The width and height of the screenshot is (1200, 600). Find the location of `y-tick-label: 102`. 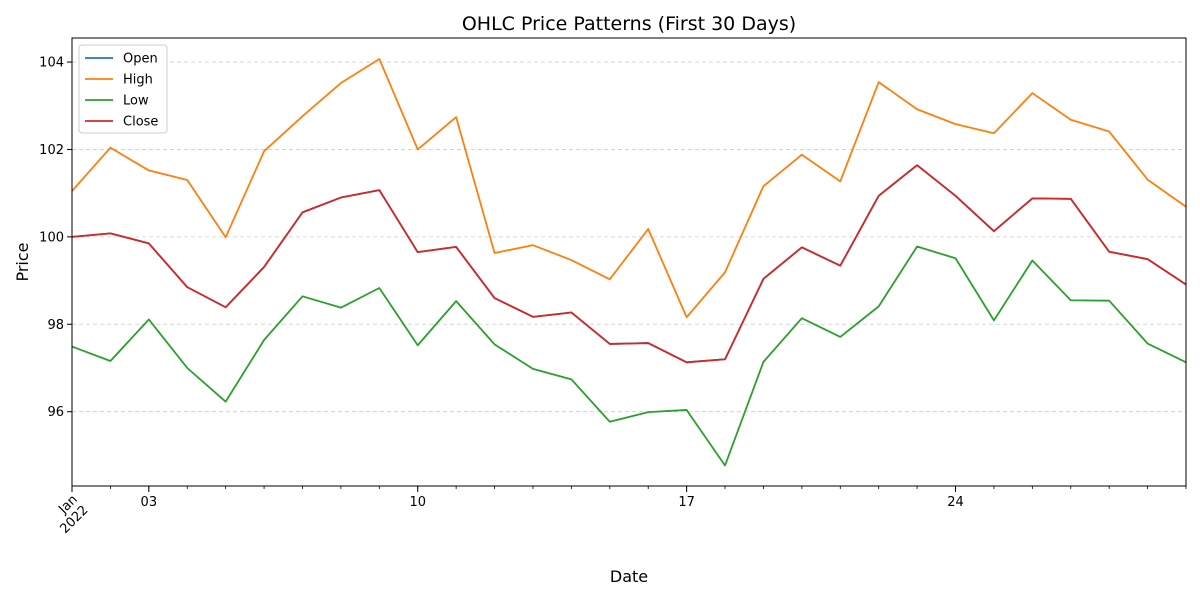

y-tick-label: 102 is located at coordinates (51, 150).